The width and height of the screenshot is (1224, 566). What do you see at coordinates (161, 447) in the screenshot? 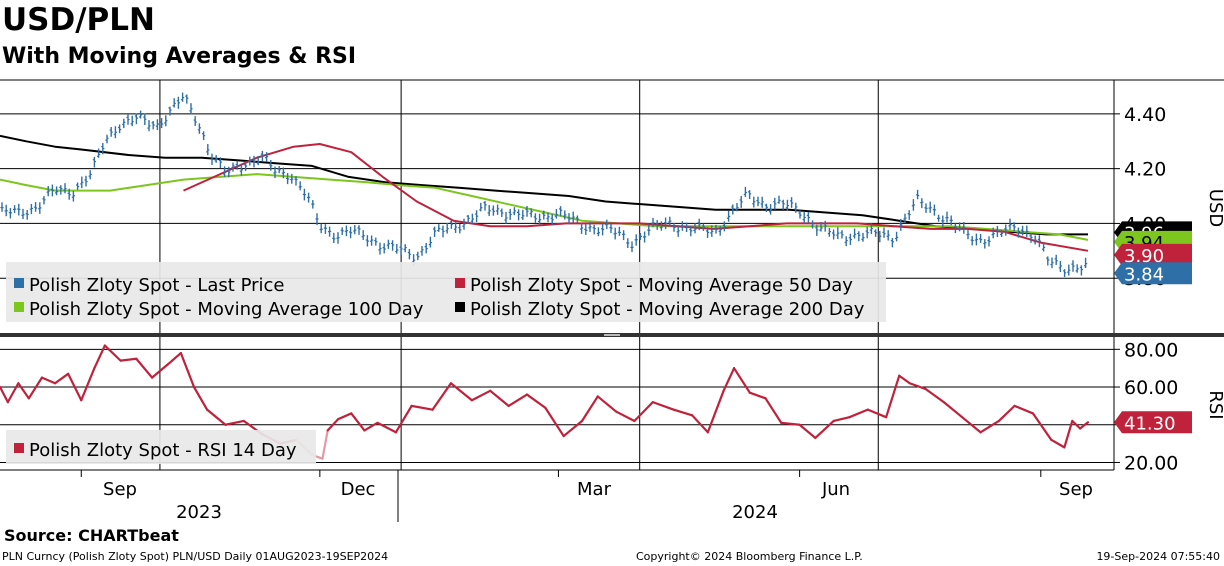
I see `rsi-legend-box` at bounding box center [161, 447].